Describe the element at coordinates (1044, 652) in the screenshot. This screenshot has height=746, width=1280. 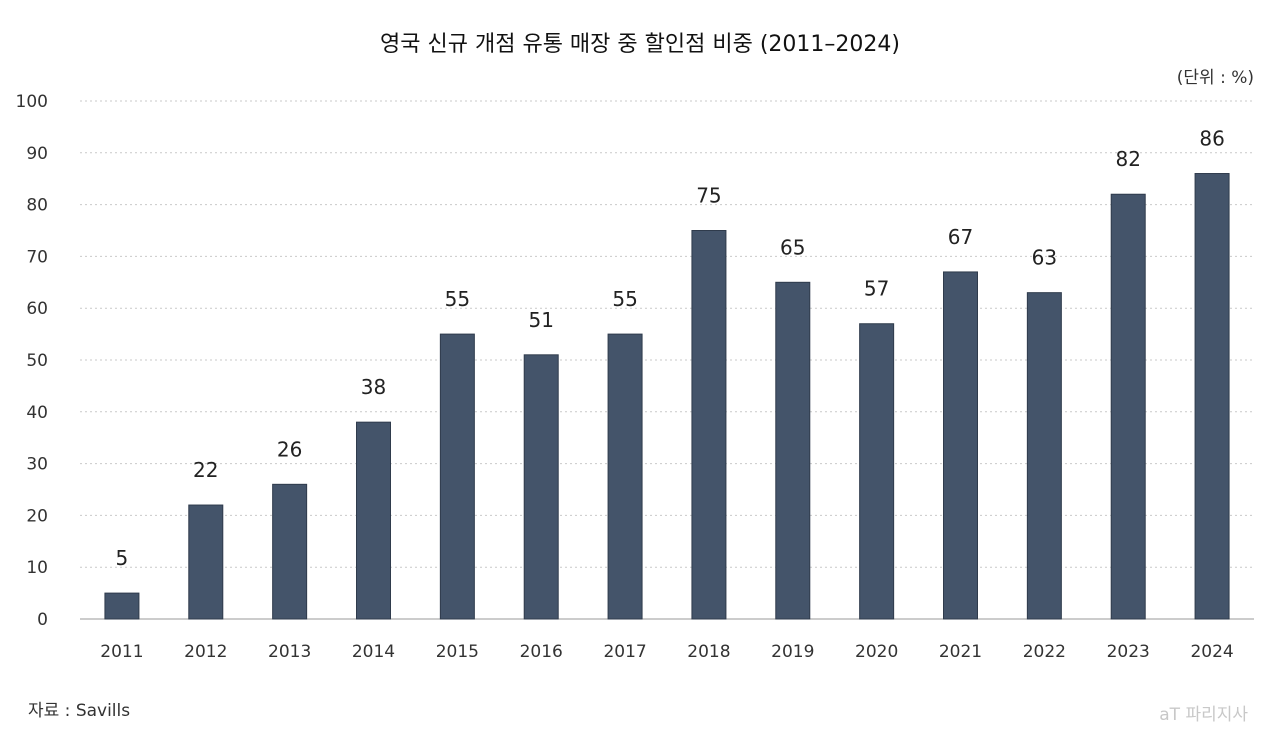
I see `x-tick-label: 2022` at that location.